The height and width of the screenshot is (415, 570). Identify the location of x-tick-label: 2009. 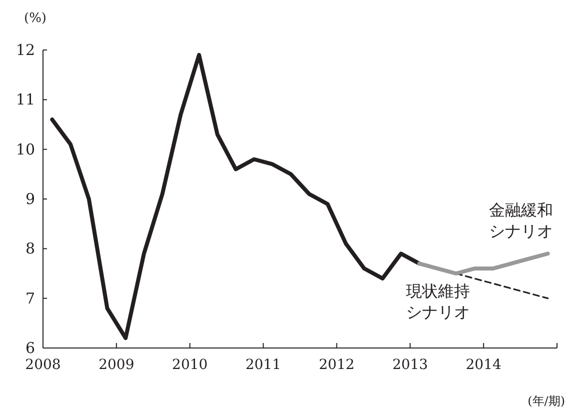
(116, 365).